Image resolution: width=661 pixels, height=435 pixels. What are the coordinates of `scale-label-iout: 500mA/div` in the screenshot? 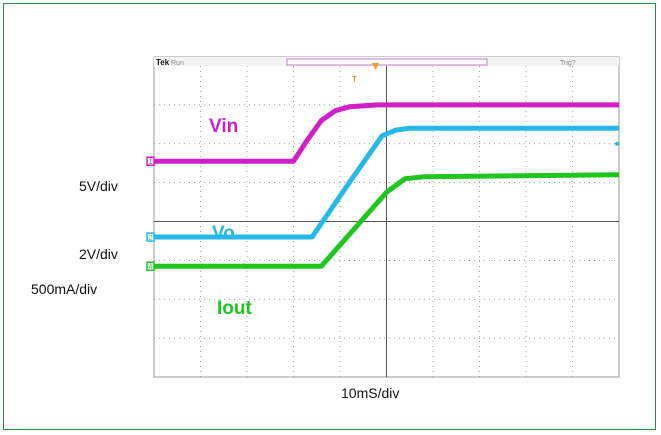 It's located at (64, 289).